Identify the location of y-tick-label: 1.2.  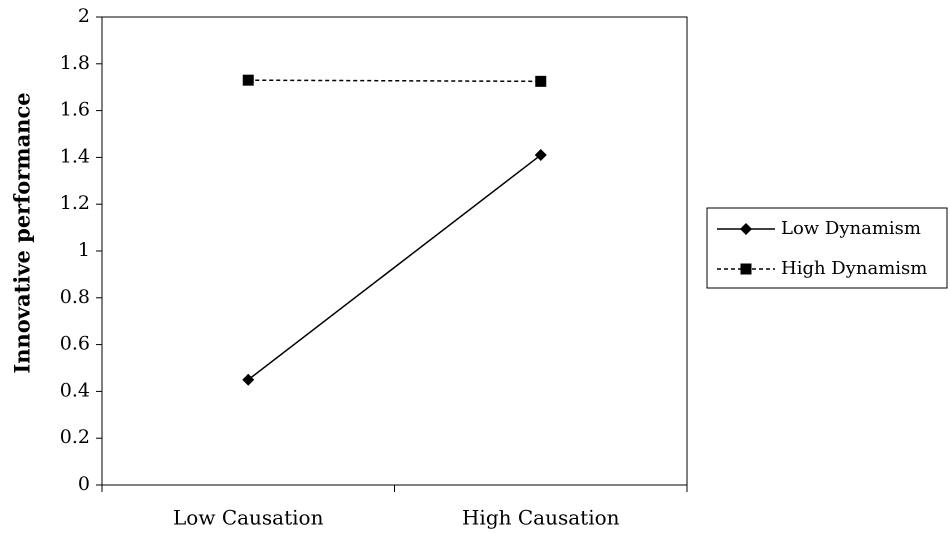
(75, 203).